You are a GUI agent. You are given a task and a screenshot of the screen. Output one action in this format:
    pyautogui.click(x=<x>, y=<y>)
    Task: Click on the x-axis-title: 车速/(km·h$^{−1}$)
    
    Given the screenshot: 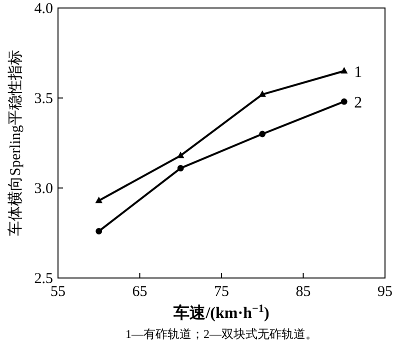 What is the action you would take?
    pyautogui.click(x=221, y=312)
    